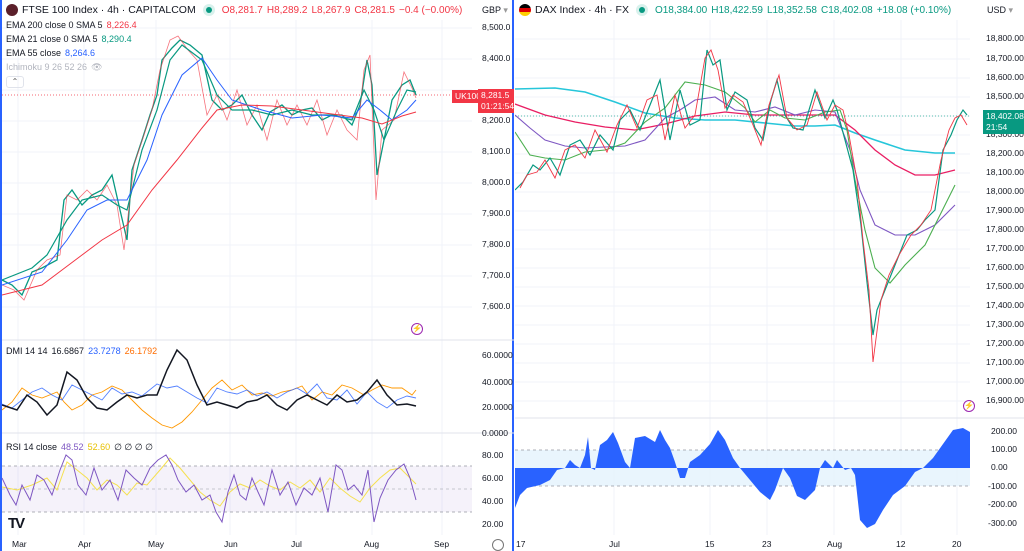  I want to click on dmi-minus: 26.1792, so click(141, 351).